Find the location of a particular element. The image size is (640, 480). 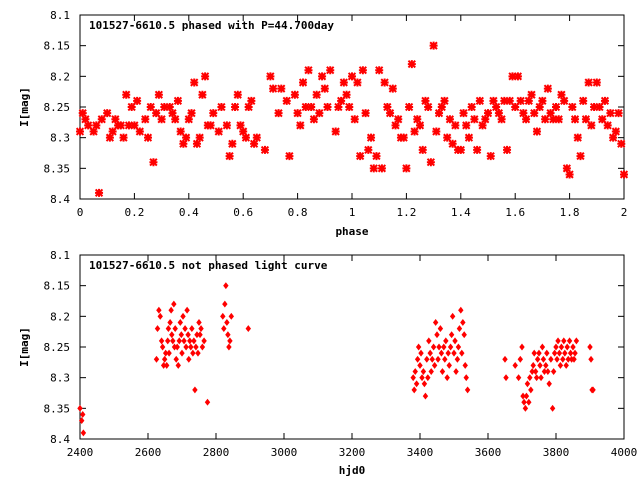

y-tick-label: 8.15 is located at coordinates (57, 286).